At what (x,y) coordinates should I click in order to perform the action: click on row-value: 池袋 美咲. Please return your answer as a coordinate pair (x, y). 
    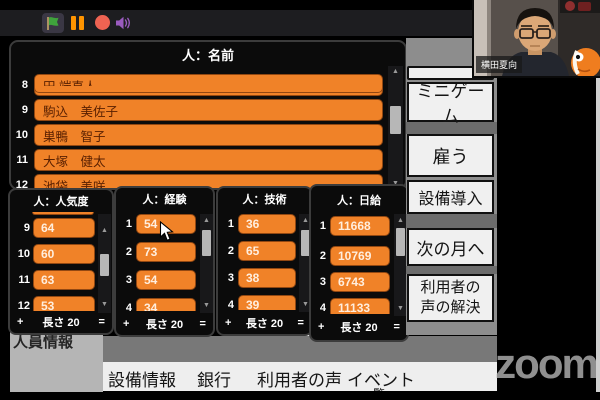
    Looking at the image, I should click on (208, 181).